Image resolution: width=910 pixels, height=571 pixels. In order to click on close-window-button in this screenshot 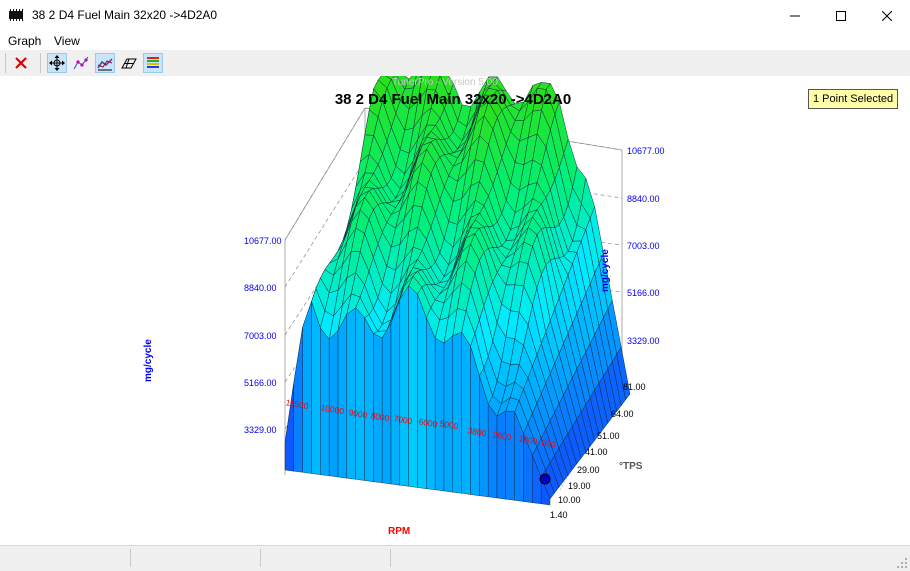, I will do `click(887, 15)`.